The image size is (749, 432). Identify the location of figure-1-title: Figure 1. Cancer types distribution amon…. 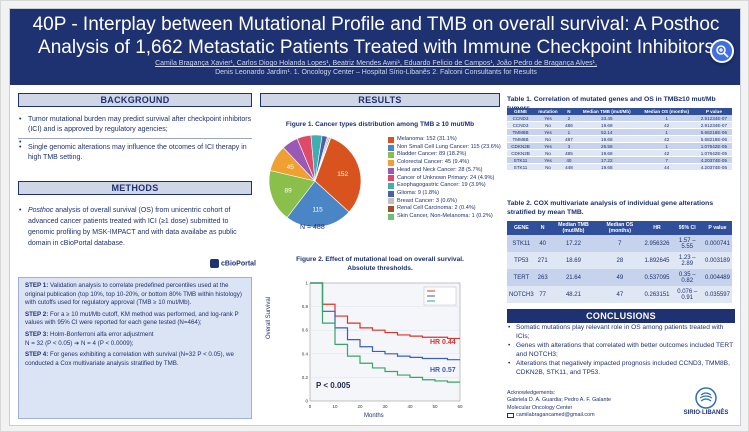
(380, 124).